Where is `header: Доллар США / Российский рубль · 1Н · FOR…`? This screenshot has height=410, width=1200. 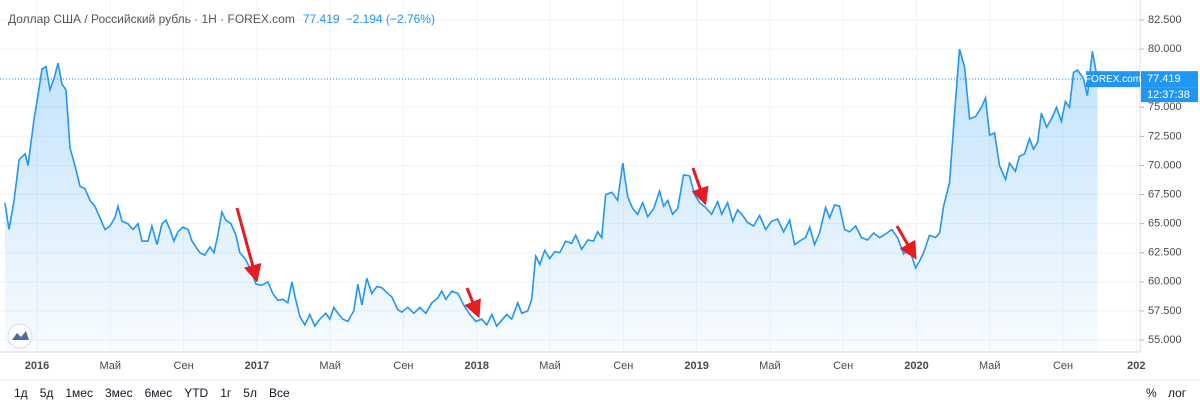 header: Доллар США / Российский рубль · 1Н · FOR… is located at coordinates (221, 19).